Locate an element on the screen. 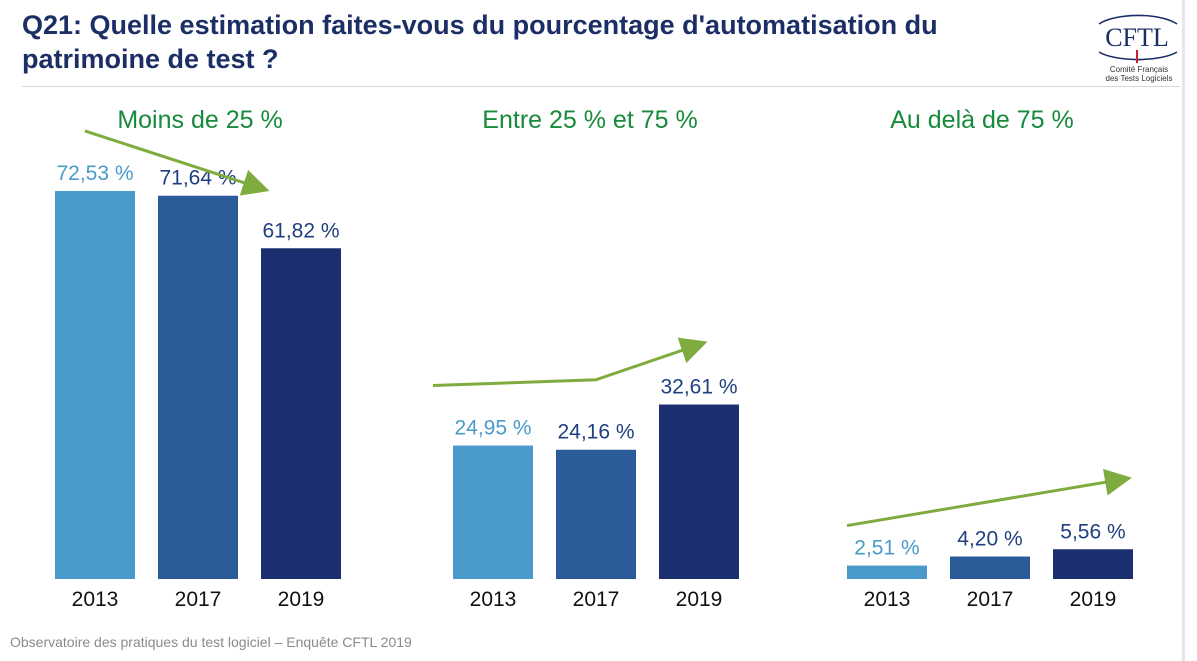  cftl-logo-mark: CFTL is located at coordinates (1137, 38).